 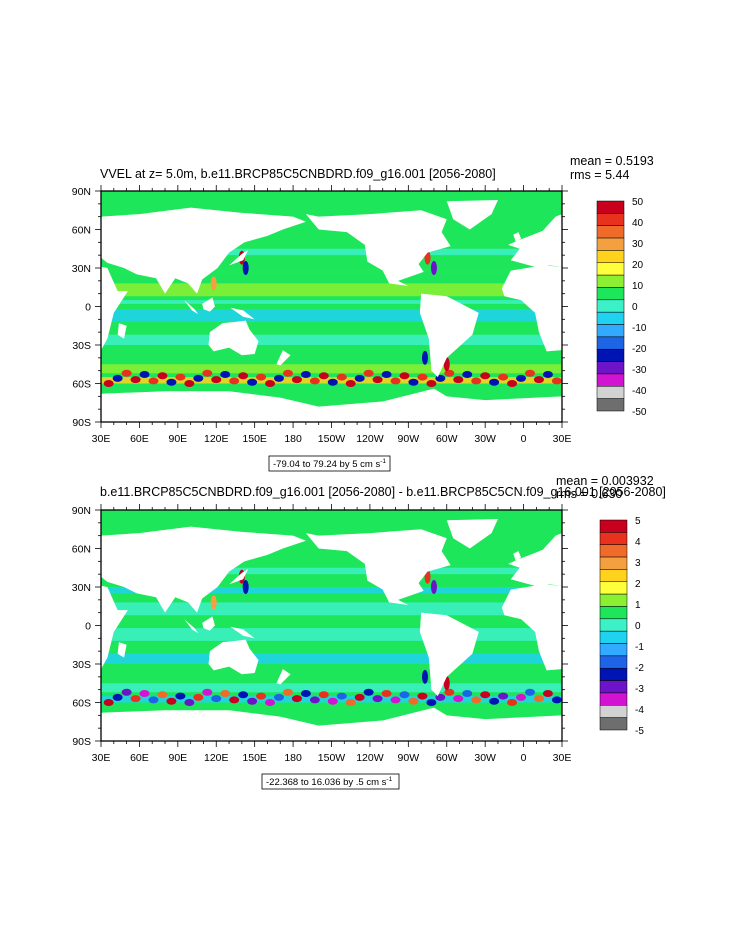 What do you see at coordinates (81, 346) in the screenshot?
I see `y-tick-label: 30S` at bounding box center [81, 346].